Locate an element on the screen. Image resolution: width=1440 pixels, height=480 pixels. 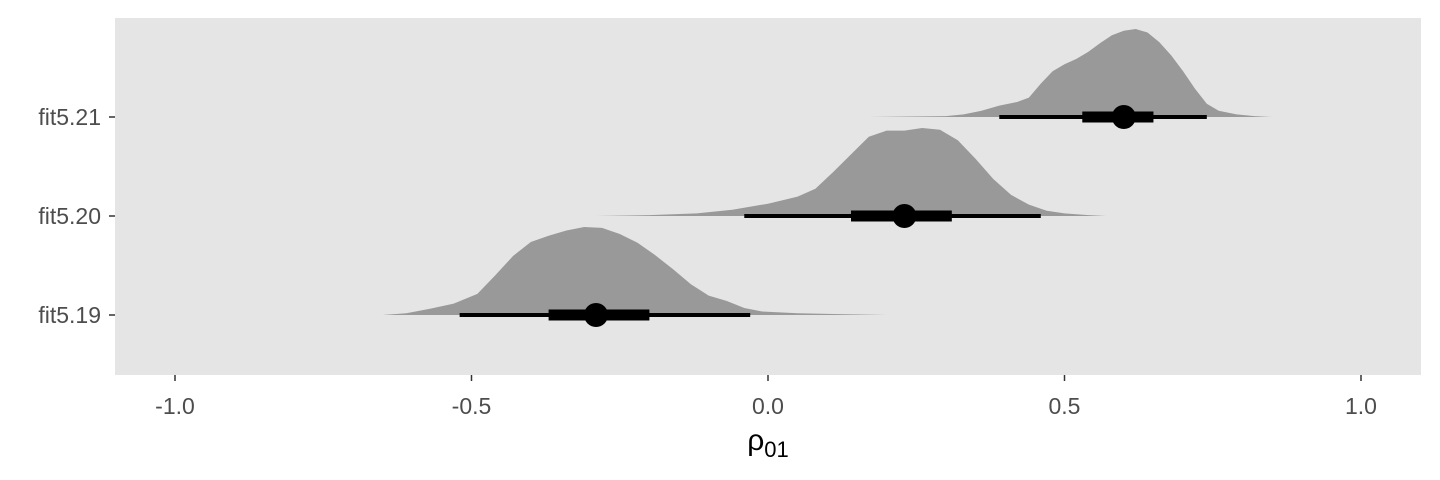
y-axis: fit5.21 fit5.20 fit5.19 is located at coordinates (76, 216).